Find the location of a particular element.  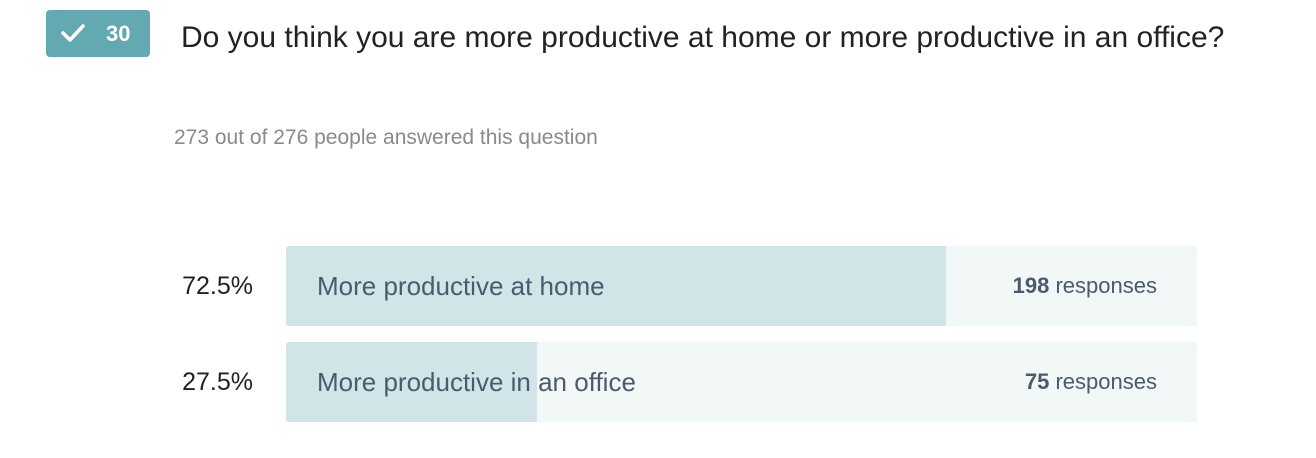

option-label: More productive in an office is located at coordinates (476, 382).